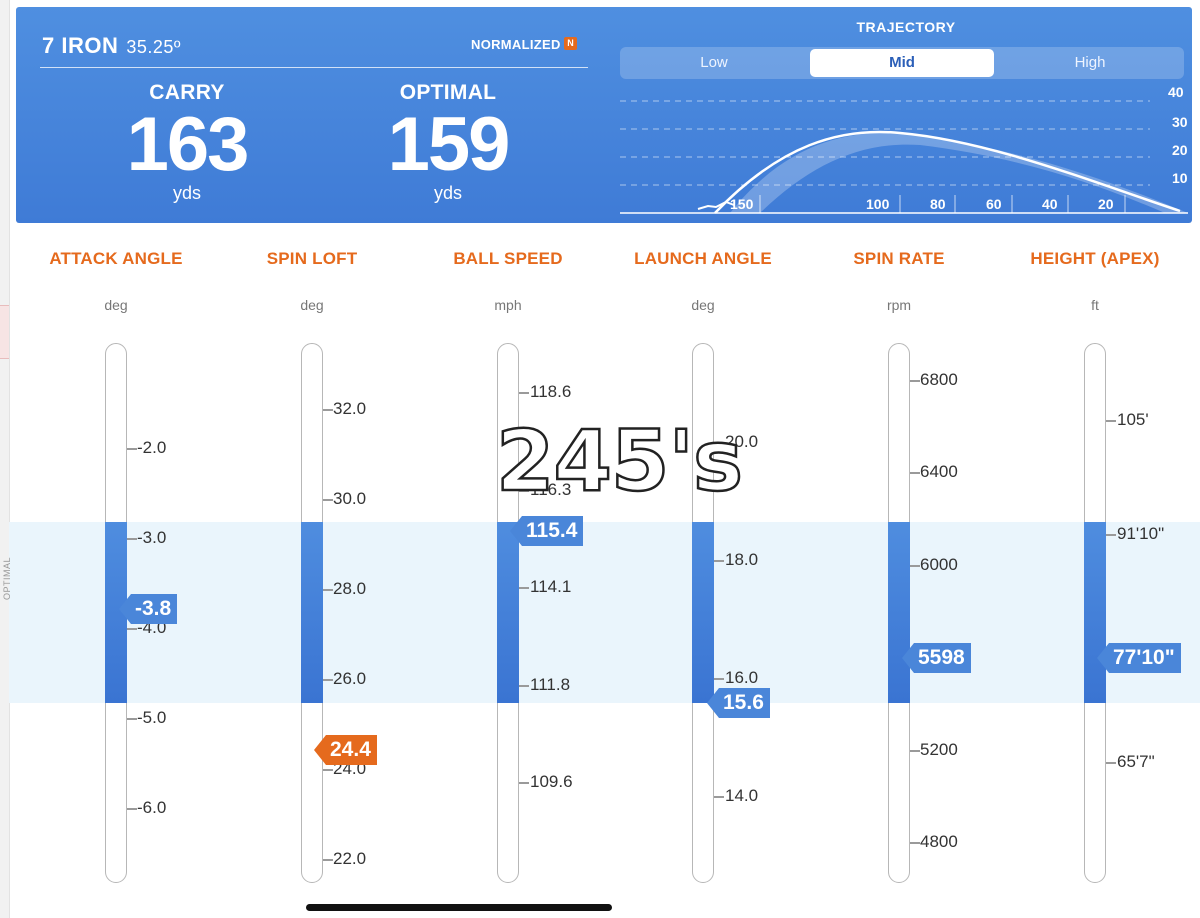 The height and width of the screenshot is (918, 1200). What do you see at coordinates (152, 717) in the screenshot?
I see `attack-angle-tick-label: -5.0` at bounding box center [152, 717].